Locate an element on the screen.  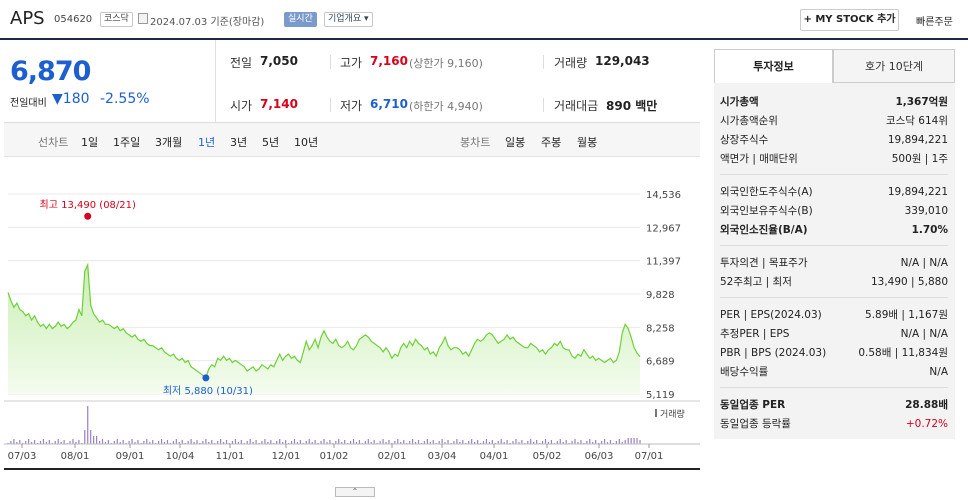
info-value: 19,894,221 is located at coordinates (917, 140).